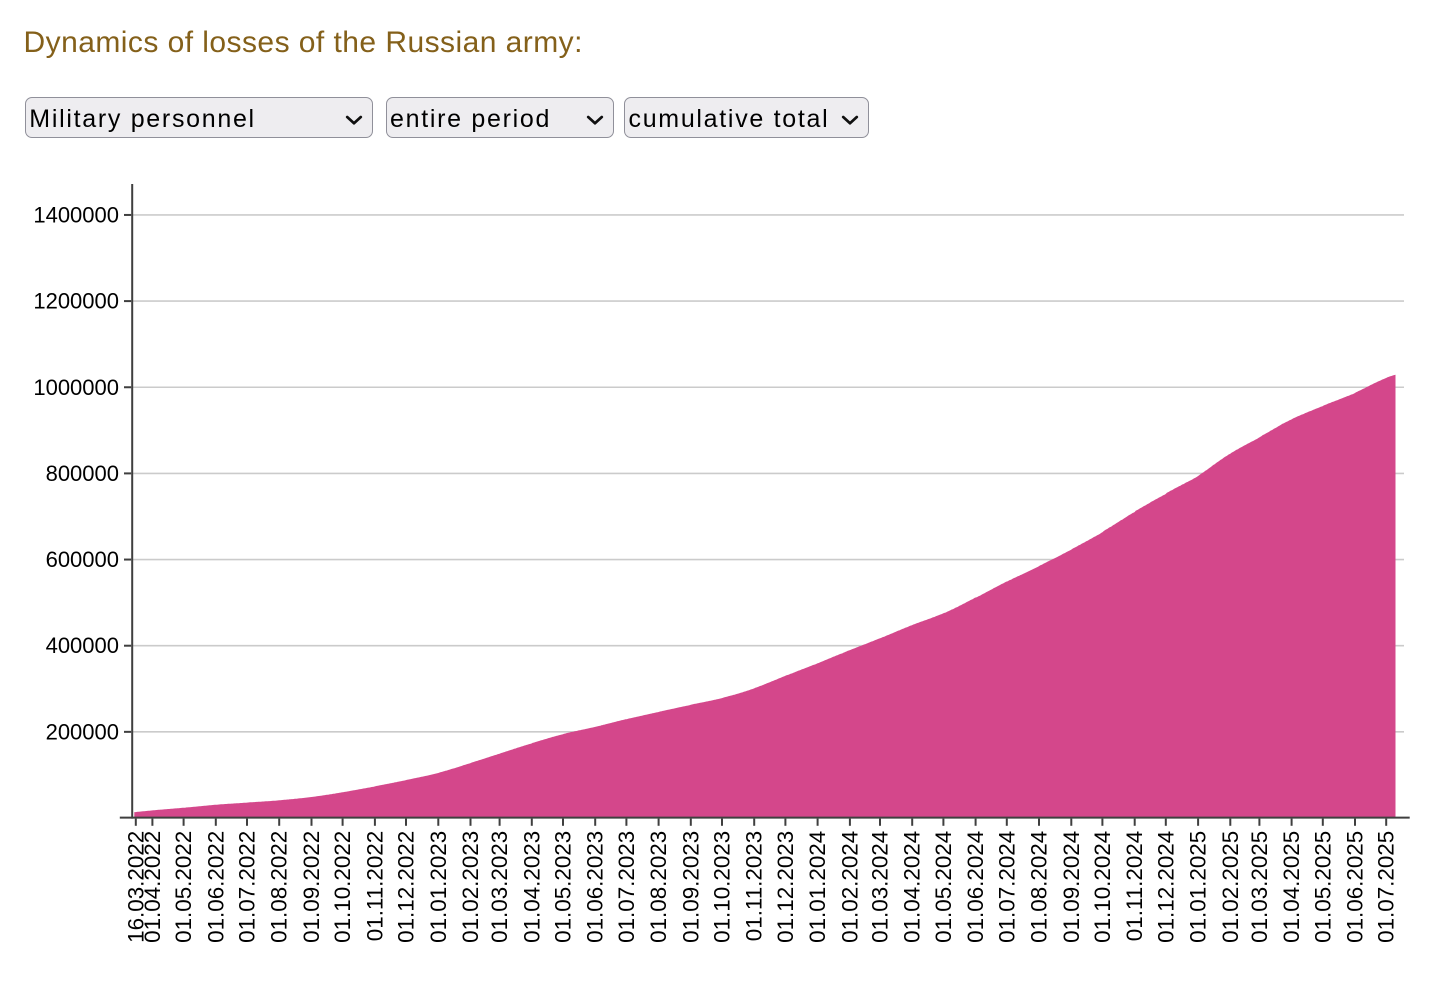 The width and height of the screenshot is (1435, 987). I want to click on svg-text: 01.01.2023, so click(438, 887).